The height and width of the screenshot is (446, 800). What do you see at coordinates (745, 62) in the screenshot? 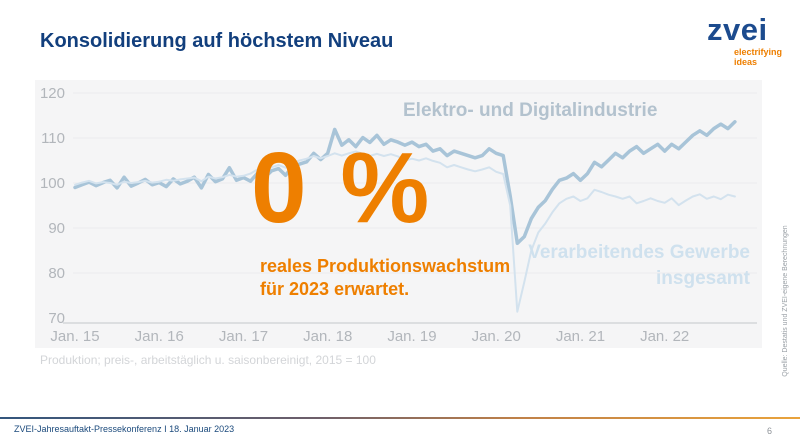
I see `zvei-logo-tagline-line2: ideas` at bounding box center [745, 62].